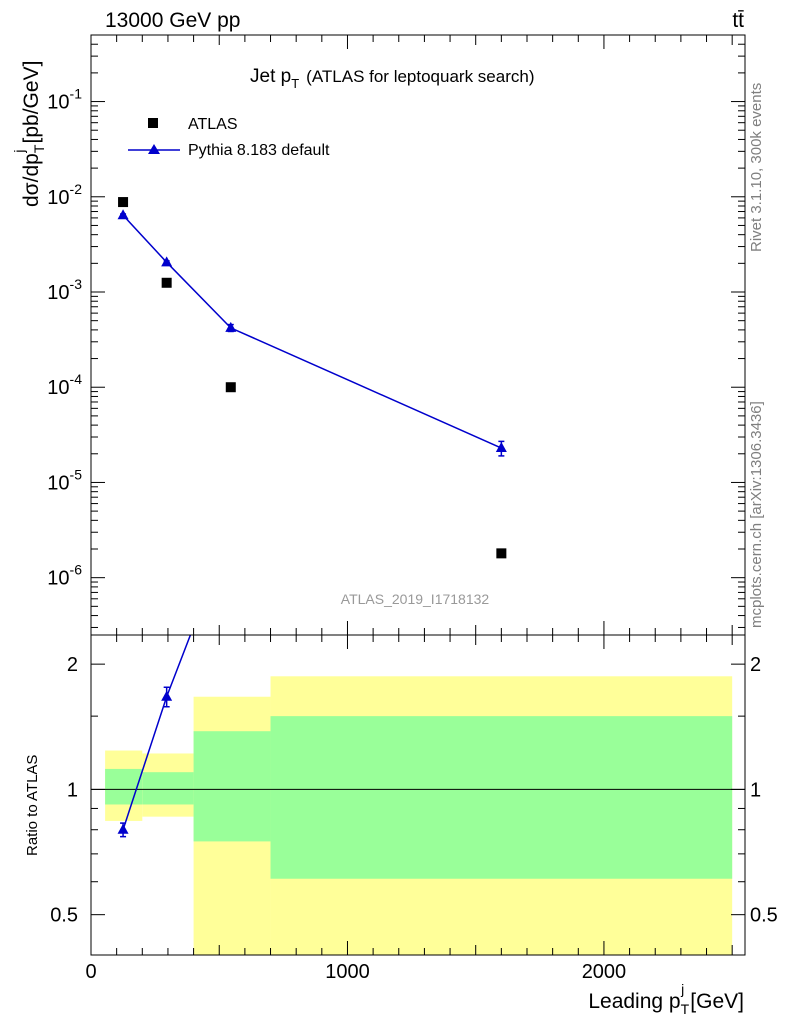 The width and height of the screenshot is (786, 1024). Describe the element at coordinates (259, 150) in the screenshot. I see `legend-pythia-label: Pythia 8.183 default` at that location.